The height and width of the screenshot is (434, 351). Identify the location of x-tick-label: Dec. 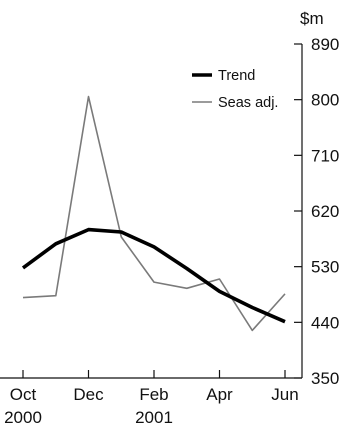
(88, 394).